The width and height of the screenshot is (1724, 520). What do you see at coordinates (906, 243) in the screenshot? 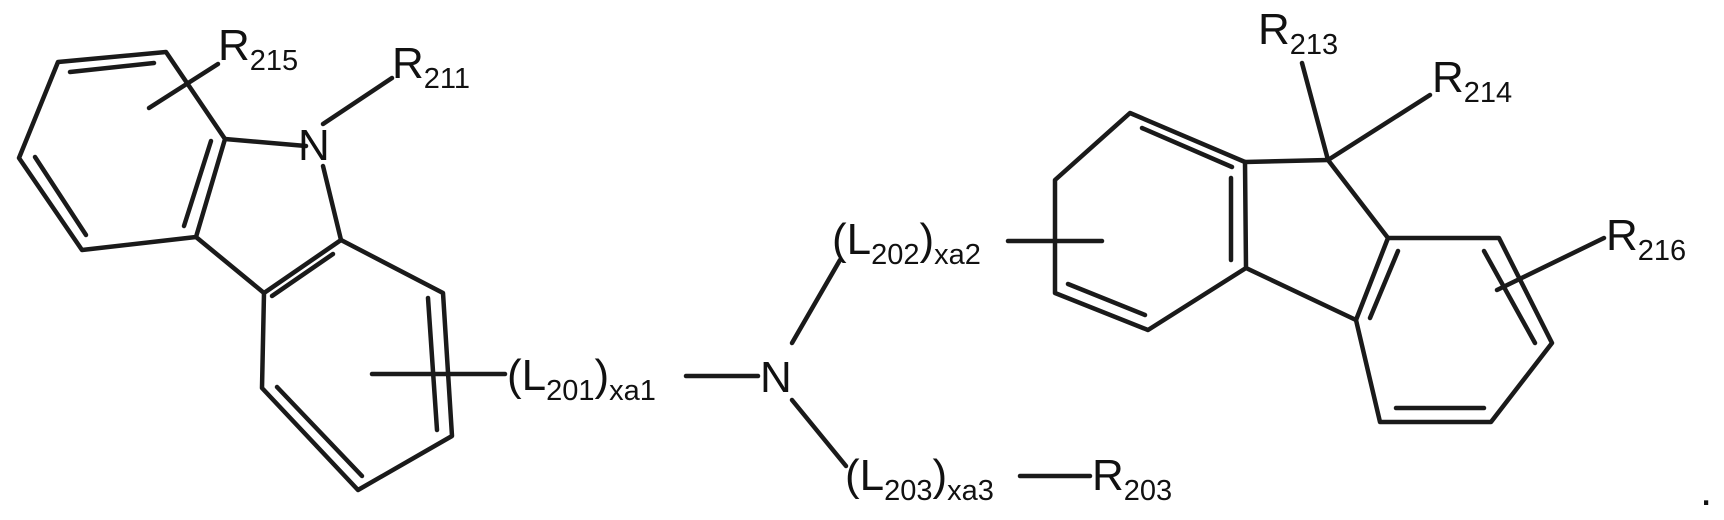
I see `l202-label: (L202)xa2` at bounding box center [906, 243].